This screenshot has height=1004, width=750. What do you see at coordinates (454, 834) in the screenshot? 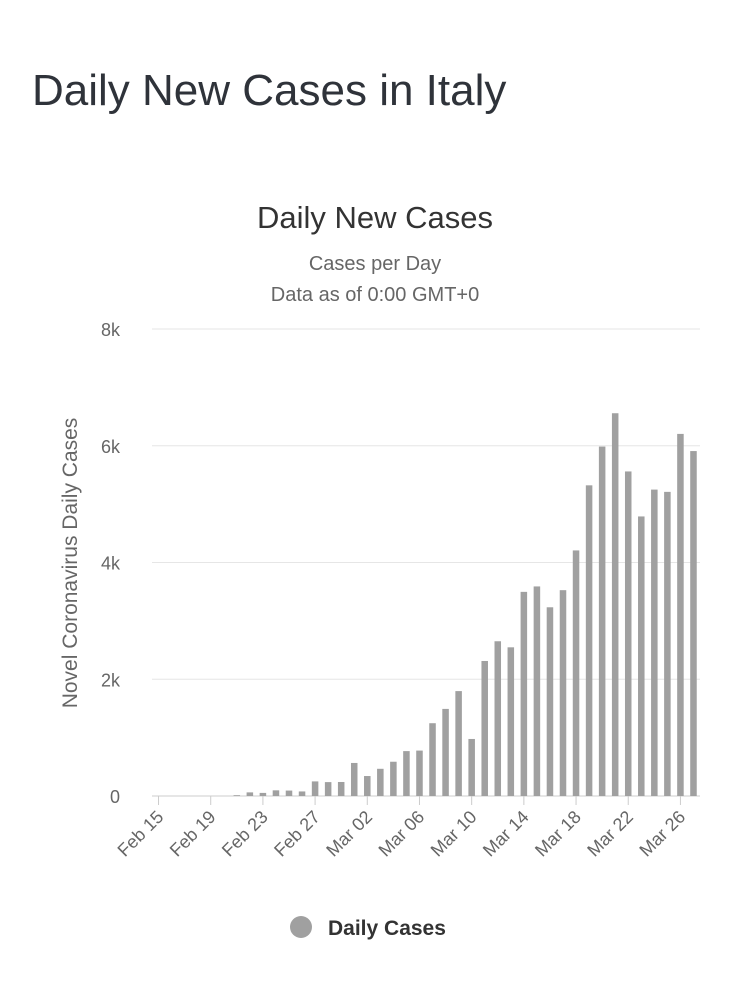
I see `x-tick-label: Mar 10` at bounding box center [454, 834].